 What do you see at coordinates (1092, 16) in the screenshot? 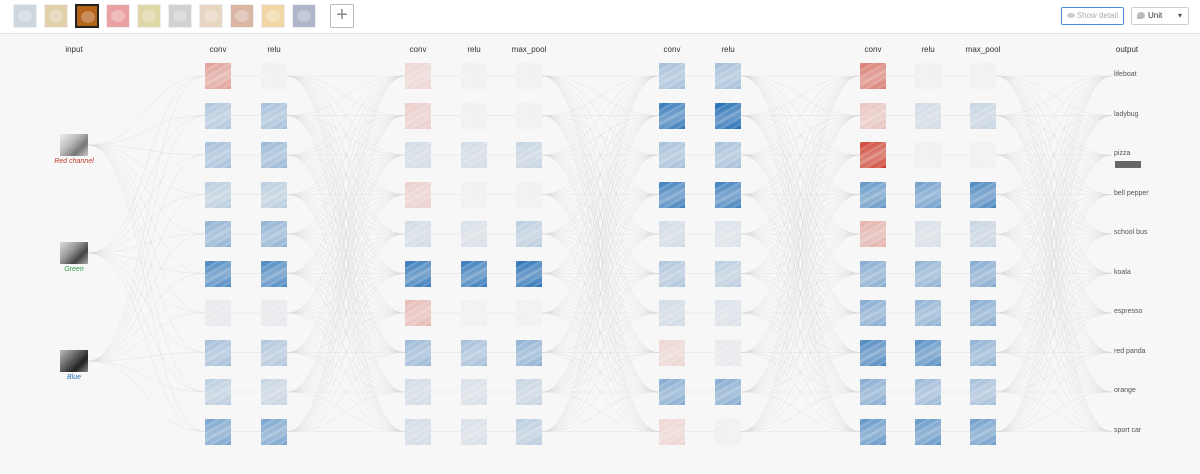
I see `show-detail-button: Show detail` at bounding box center [1092, 16].